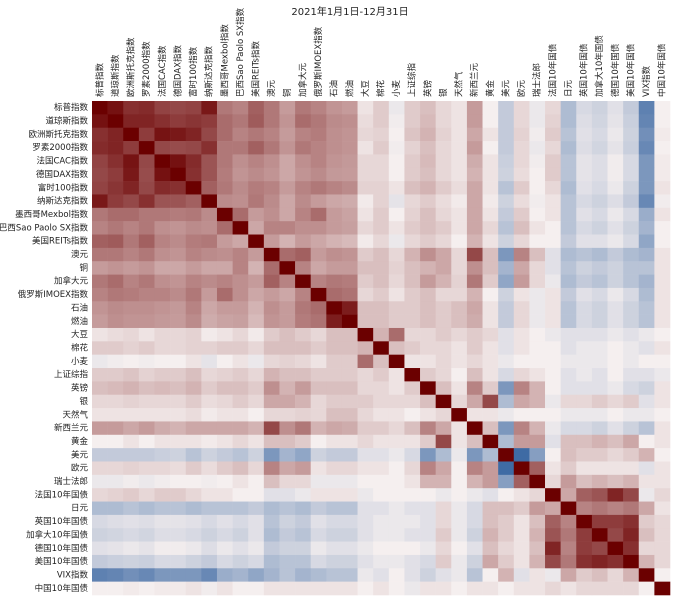  Describe the element at coordinates (62, 561) in the screenshot. I see `y-tick-label: 美国10年国债` at that location.